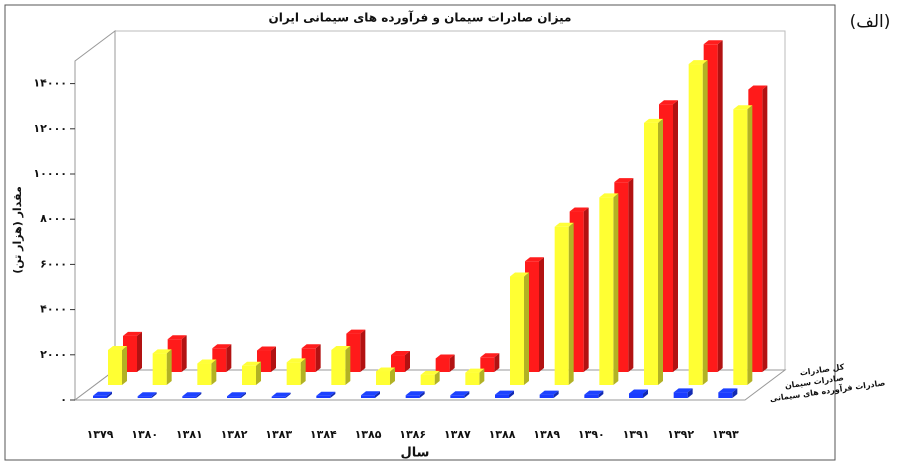 This screenshot has width=916, height=465. I want to click on y-tick-label: ۱۲۰۰۰, so click(50, 128).